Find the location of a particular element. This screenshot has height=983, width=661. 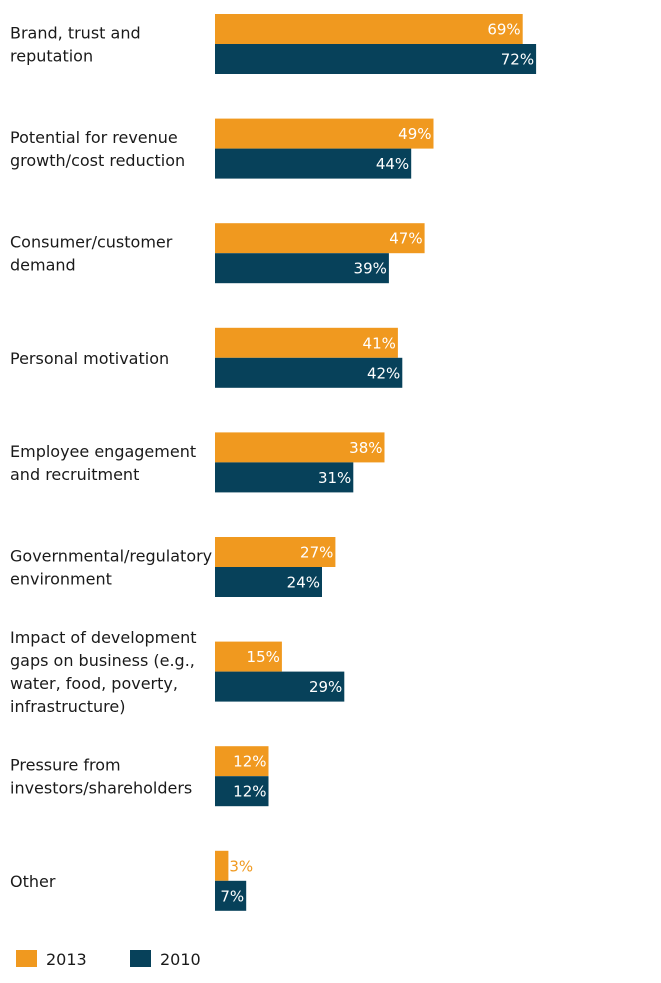

category-label: Employee engagement and recruitment is located at coordinates (103, 463).